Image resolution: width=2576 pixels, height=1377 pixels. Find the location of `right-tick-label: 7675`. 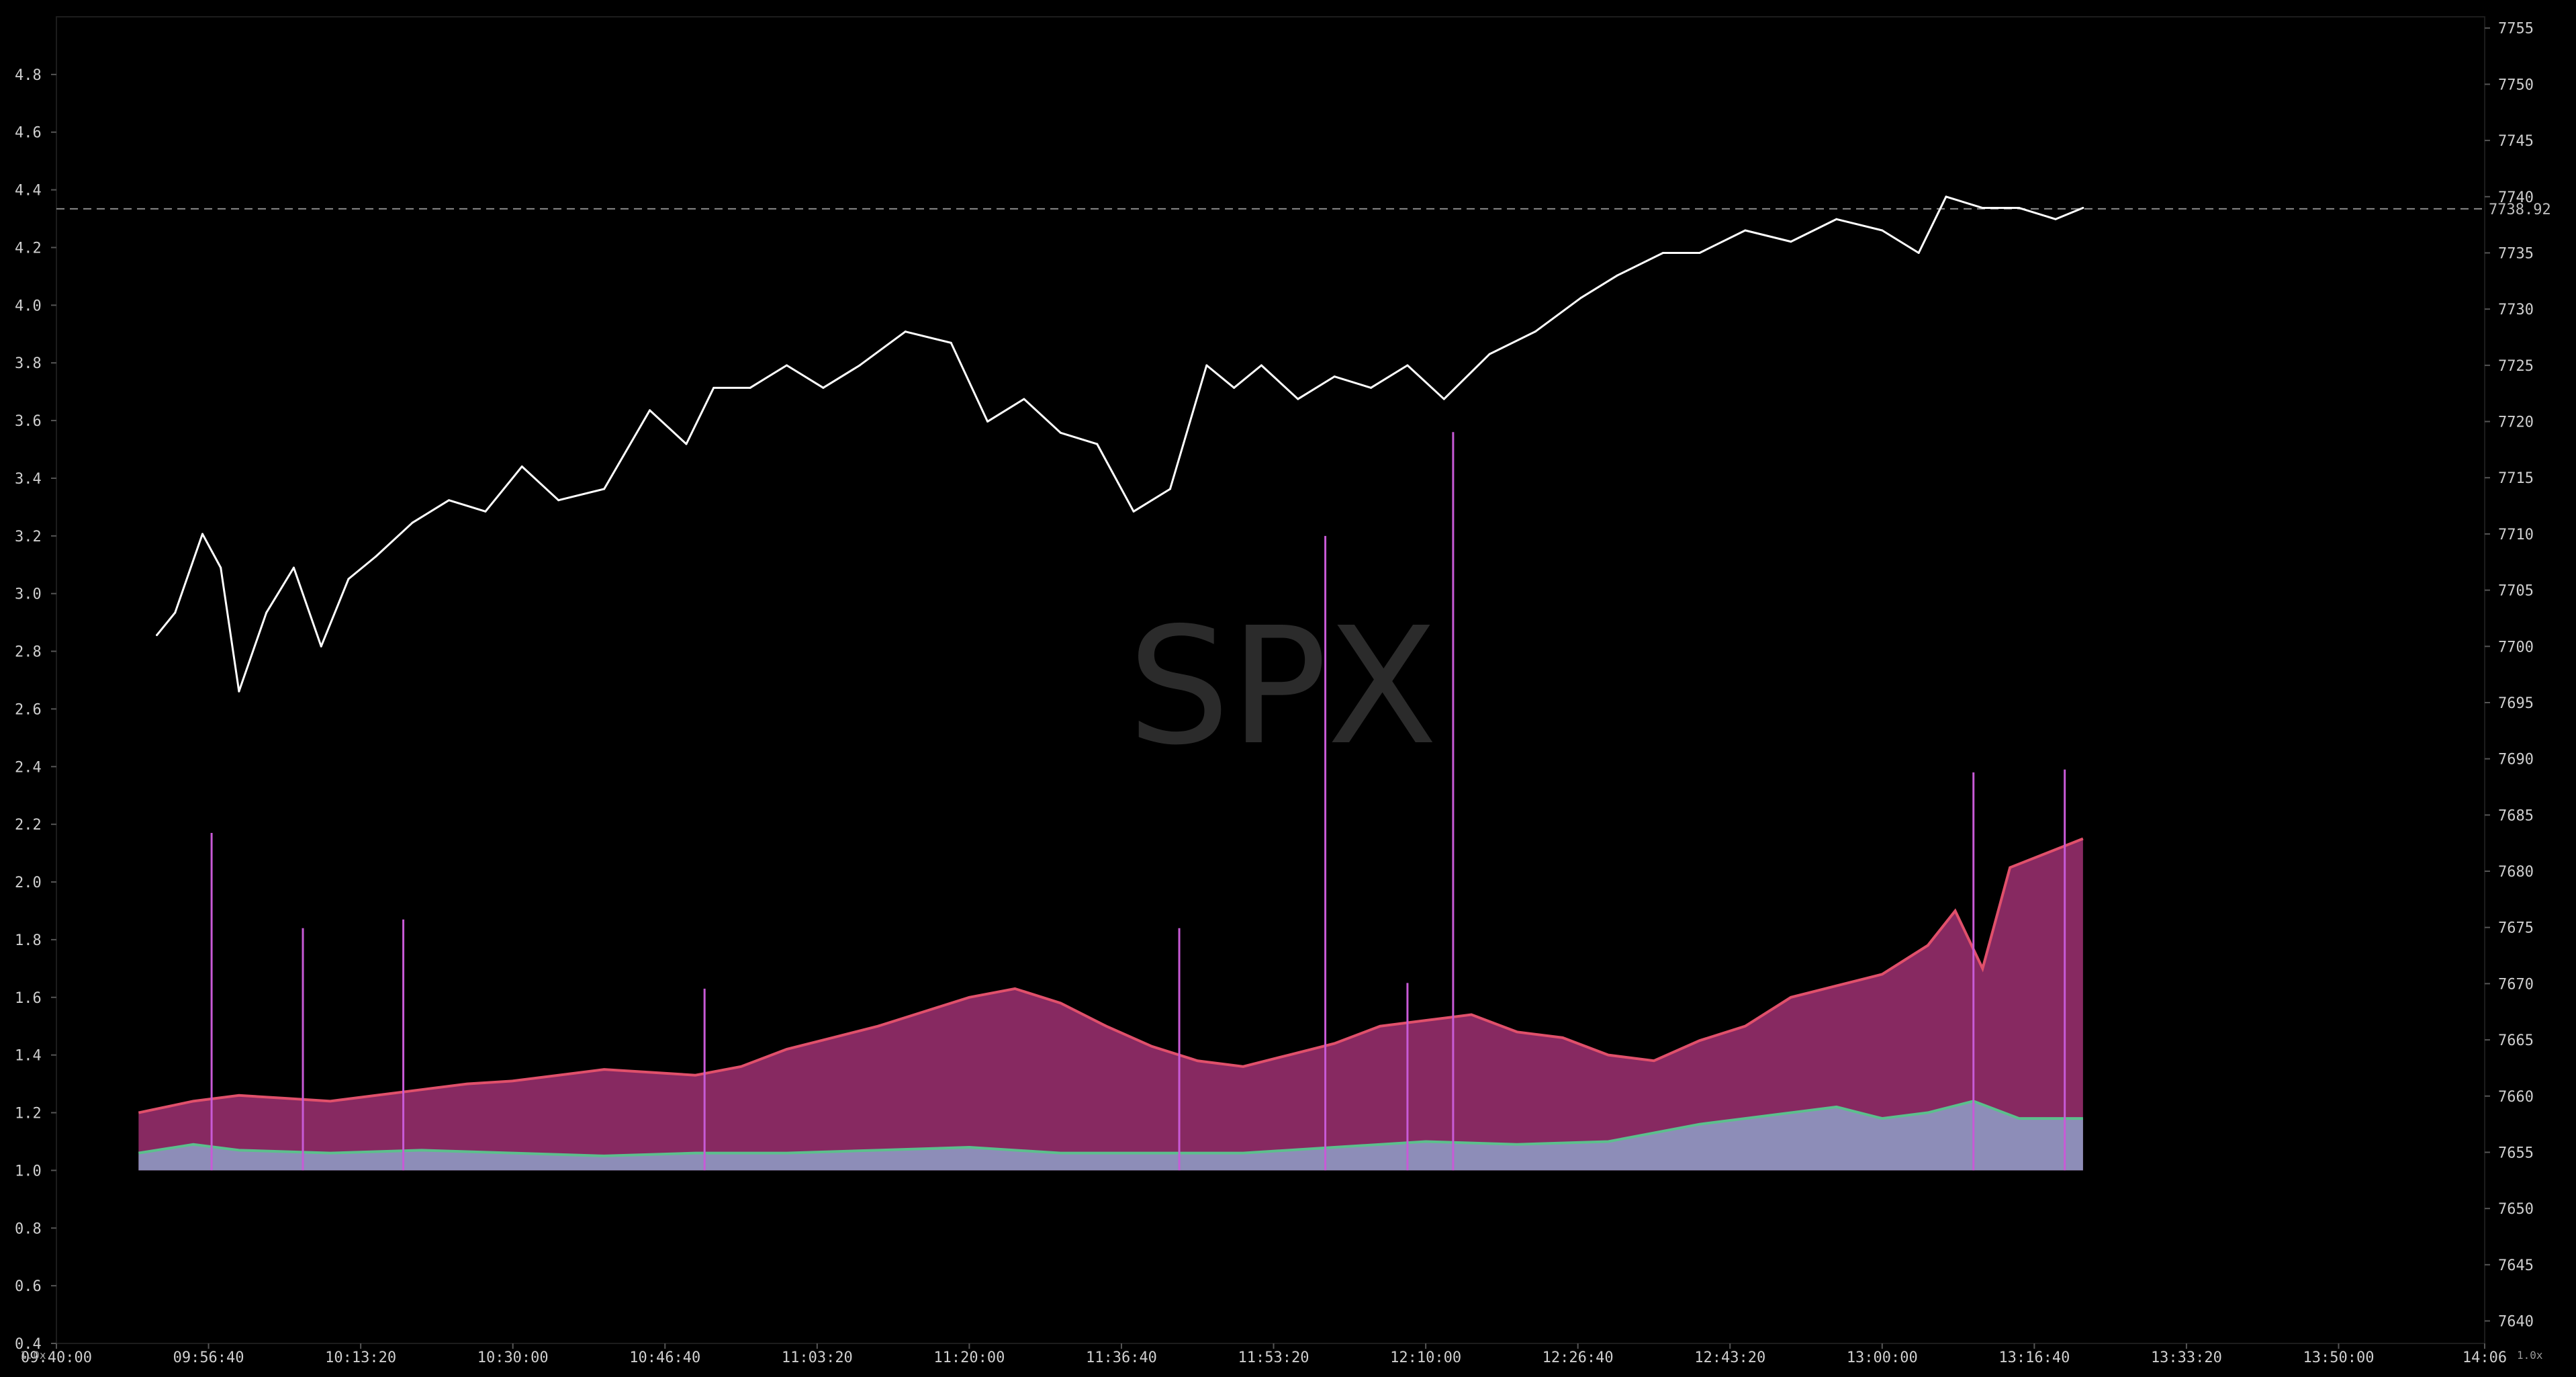

right-tick-label: 7675 is located at coordinates (2516, 929).